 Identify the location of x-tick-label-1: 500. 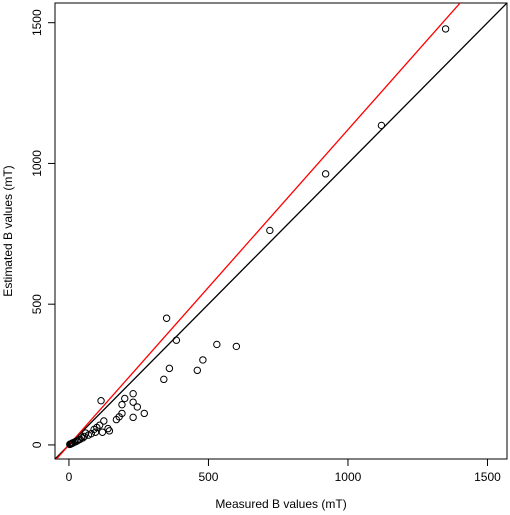
(208, 477).